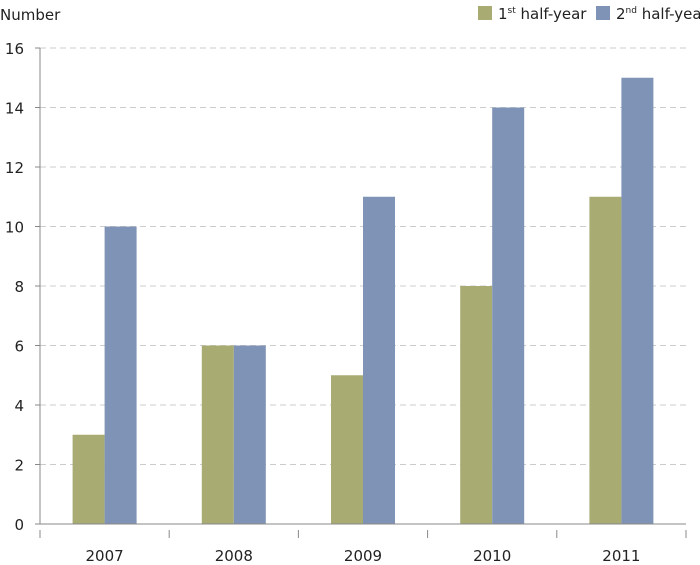 The width and height of the screenshot is (700, 565). I want to click on x-tick-label: 2011, so click(621, 556).